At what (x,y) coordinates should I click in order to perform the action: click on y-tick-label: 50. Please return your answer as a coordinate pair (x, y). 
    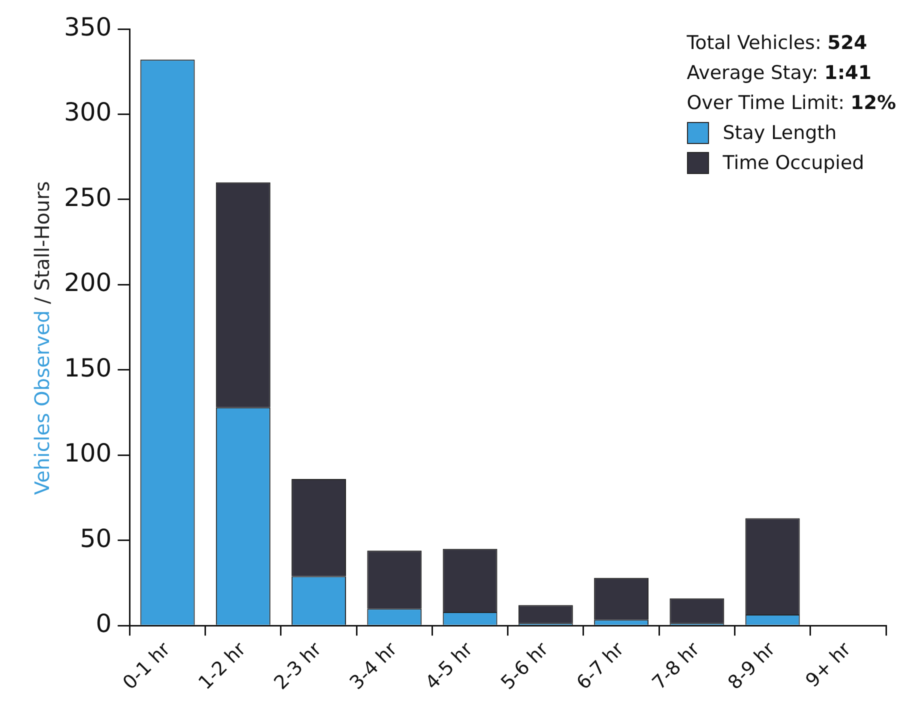
    Looking at the image, I should click on (96, 538).